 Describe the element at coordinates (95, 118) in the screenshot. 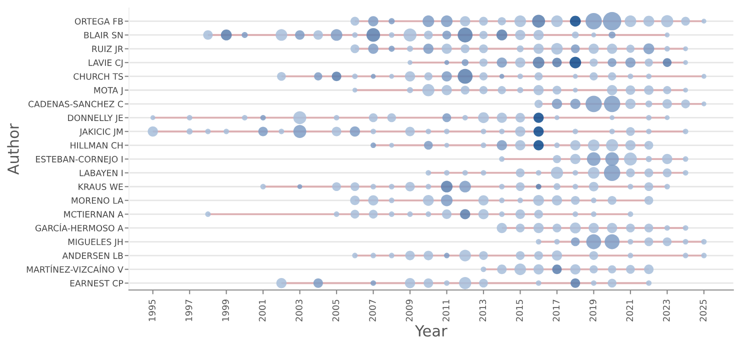

I see `y-tick-label: DONNELLY JE` at that location.